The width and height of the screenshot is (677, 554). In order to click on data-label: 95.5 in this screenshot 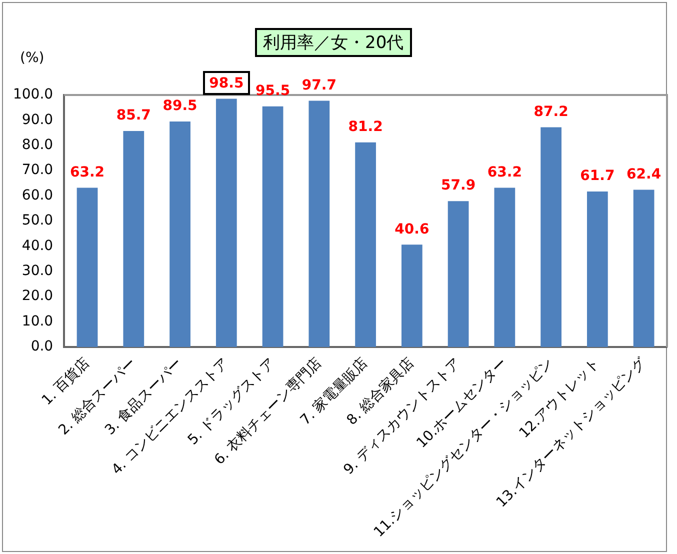, I will do `click(273, 90)`.